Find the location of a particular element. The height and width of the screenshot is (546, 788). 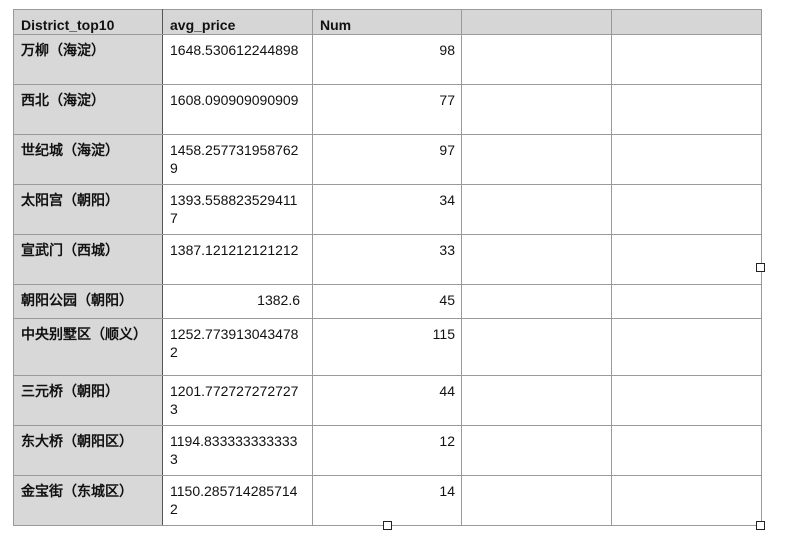

table-row: 朝阳公园（朝阳） 1382.6 45 is located at coordinates (387, 301).